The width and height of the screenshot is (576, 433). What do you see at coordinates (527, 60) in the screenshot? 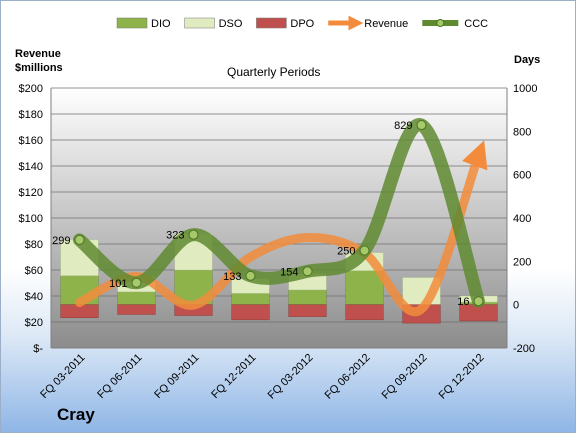
I see `right-axis-title: Days` at bounding box center [527, 60].